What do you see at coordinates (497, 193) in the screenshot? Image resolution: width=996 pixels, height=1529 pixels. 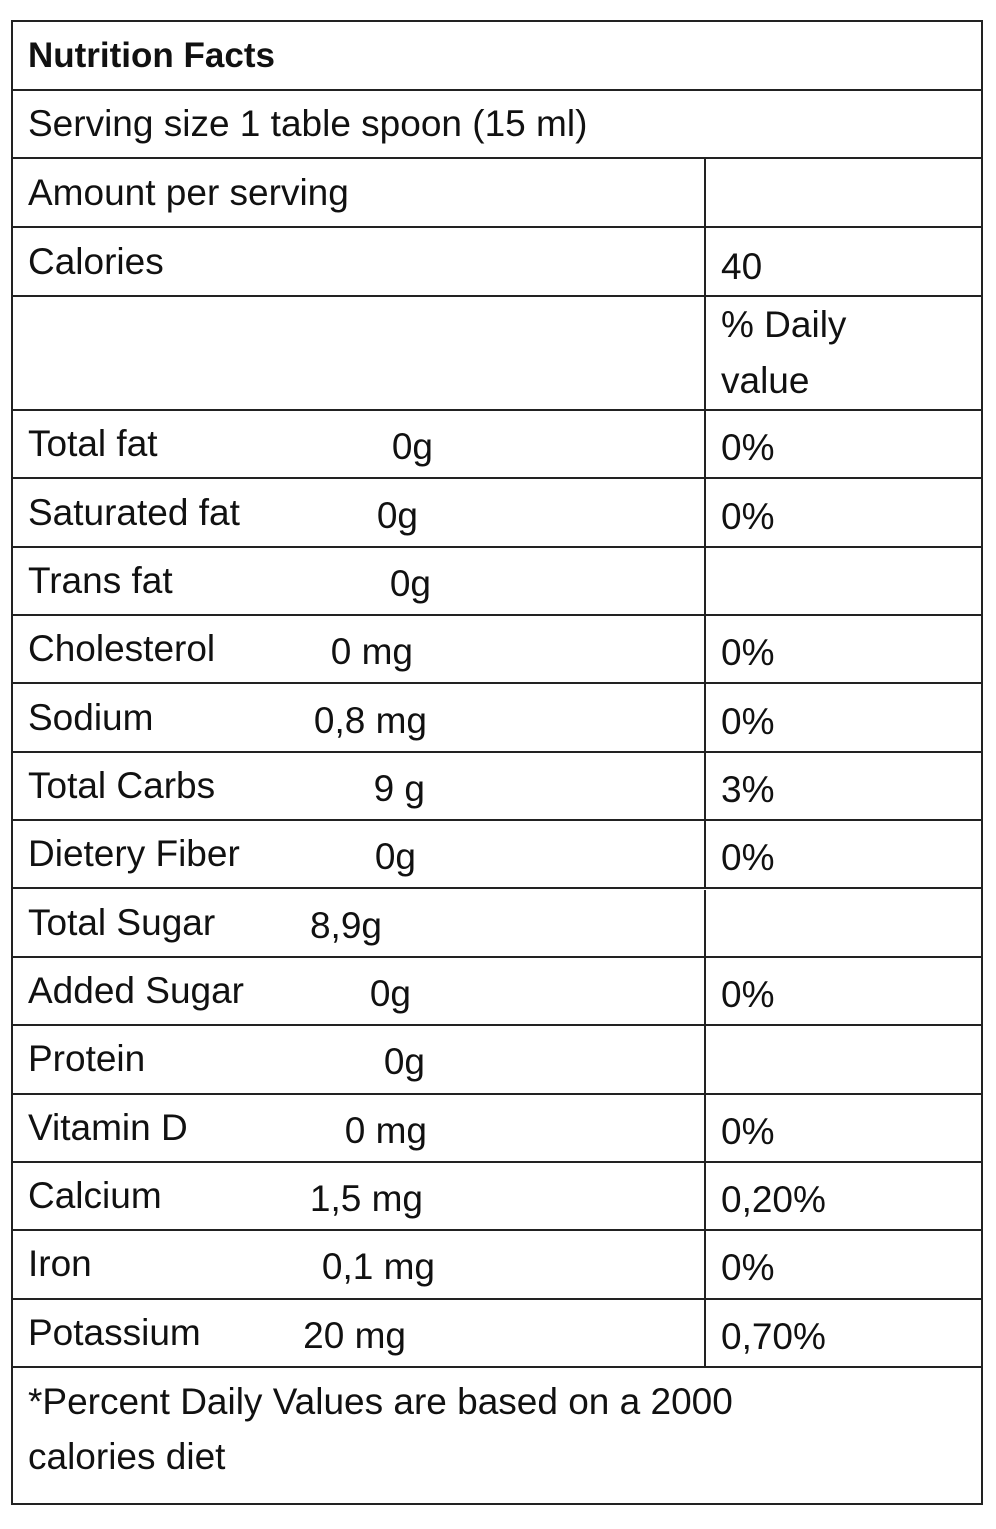 I see `table-row: Amount per serving` at bounding box center [497, 193].